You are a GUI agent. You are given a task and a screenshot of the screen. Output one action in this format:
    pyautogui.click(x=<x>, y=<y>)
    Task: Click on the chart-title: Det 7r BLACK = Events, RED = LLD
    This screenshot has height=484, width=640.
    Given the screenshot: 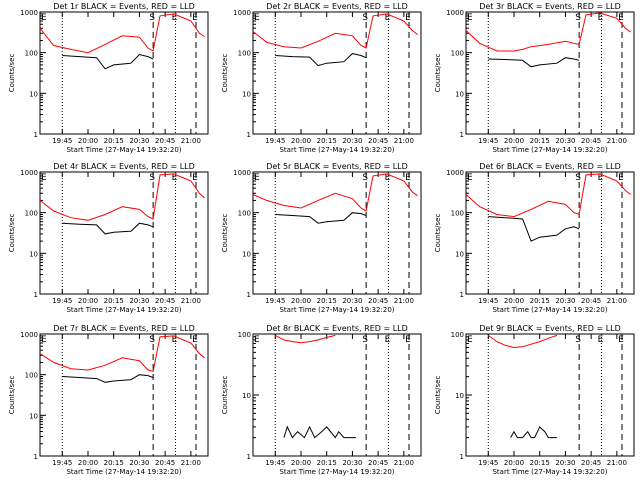 What is the action you would take?
    pyautogui.click(x=124, y=328)
    